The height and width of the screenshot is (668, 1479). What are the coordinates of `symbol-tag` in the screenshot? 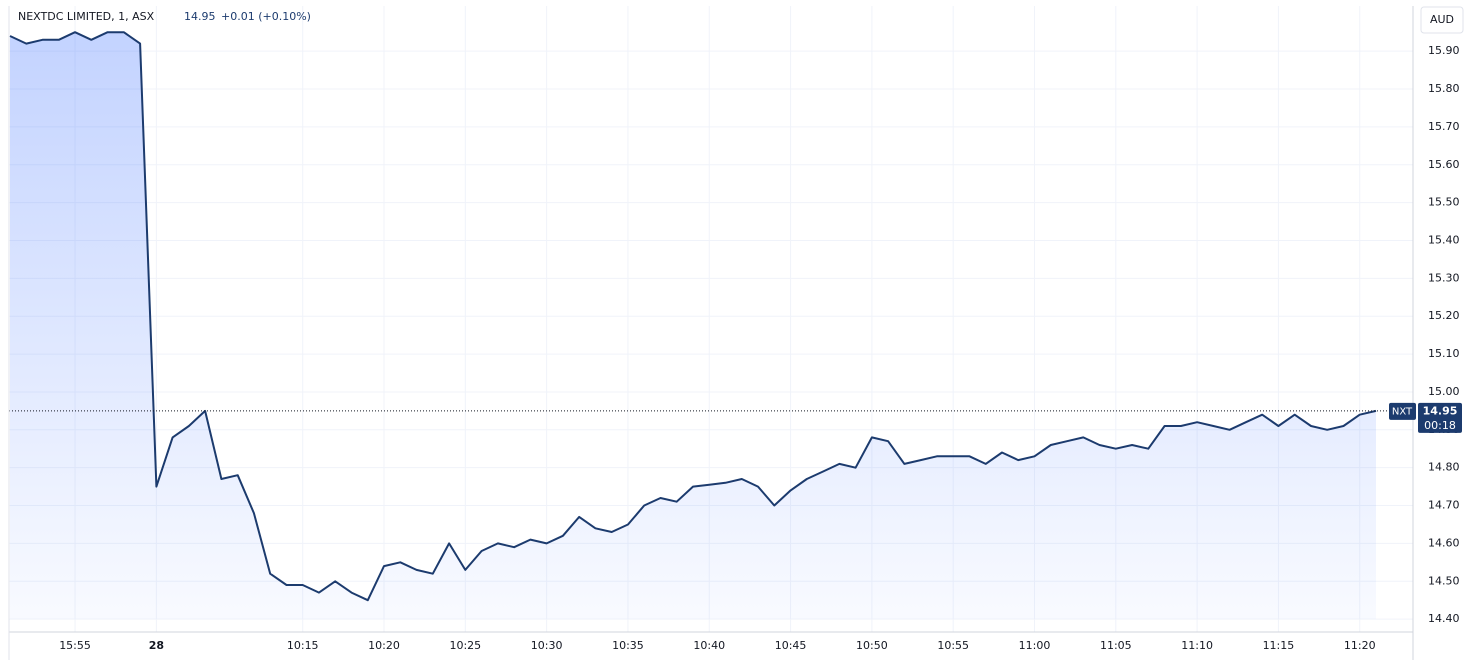 It's located at (1402, 411).